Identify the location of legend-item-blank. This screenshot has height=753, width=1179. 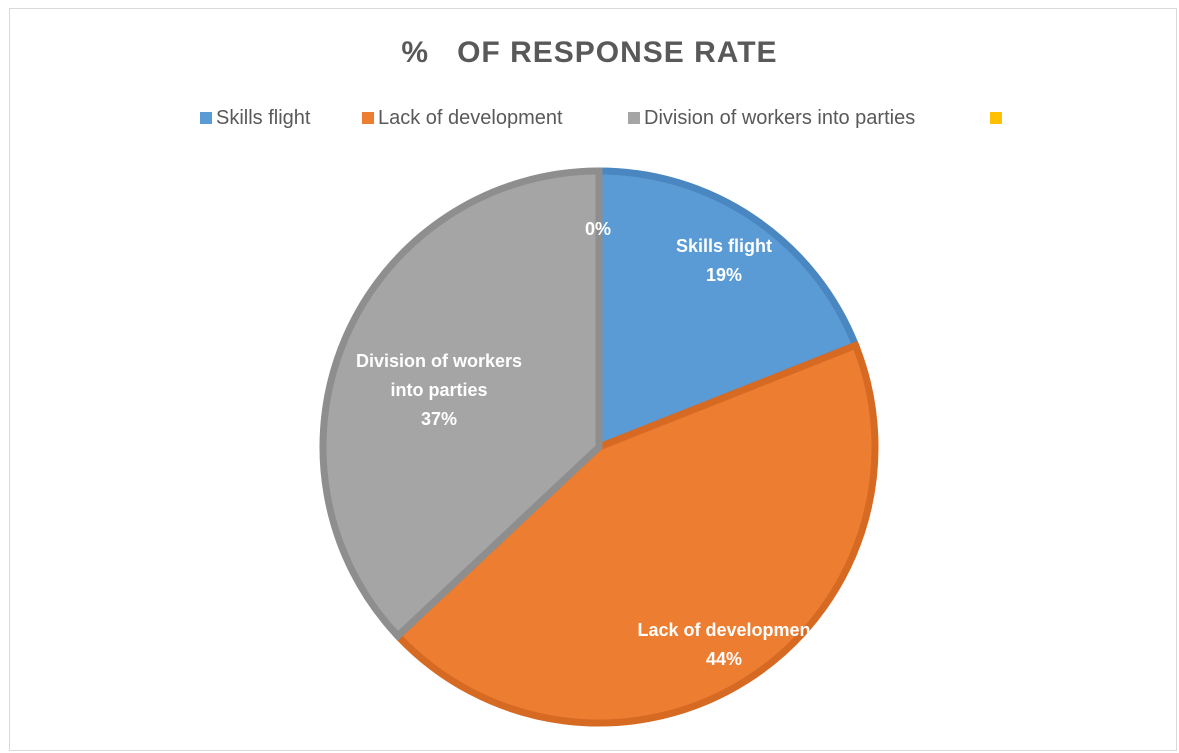
(998, 118).